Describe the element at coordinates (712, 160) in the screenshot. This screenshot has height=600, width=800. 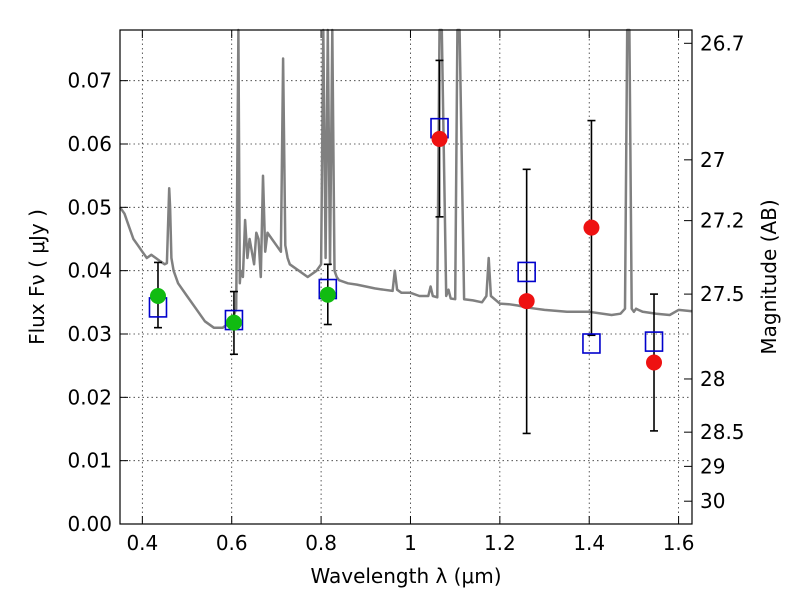
I see `right-tick-label: 27` at that location.